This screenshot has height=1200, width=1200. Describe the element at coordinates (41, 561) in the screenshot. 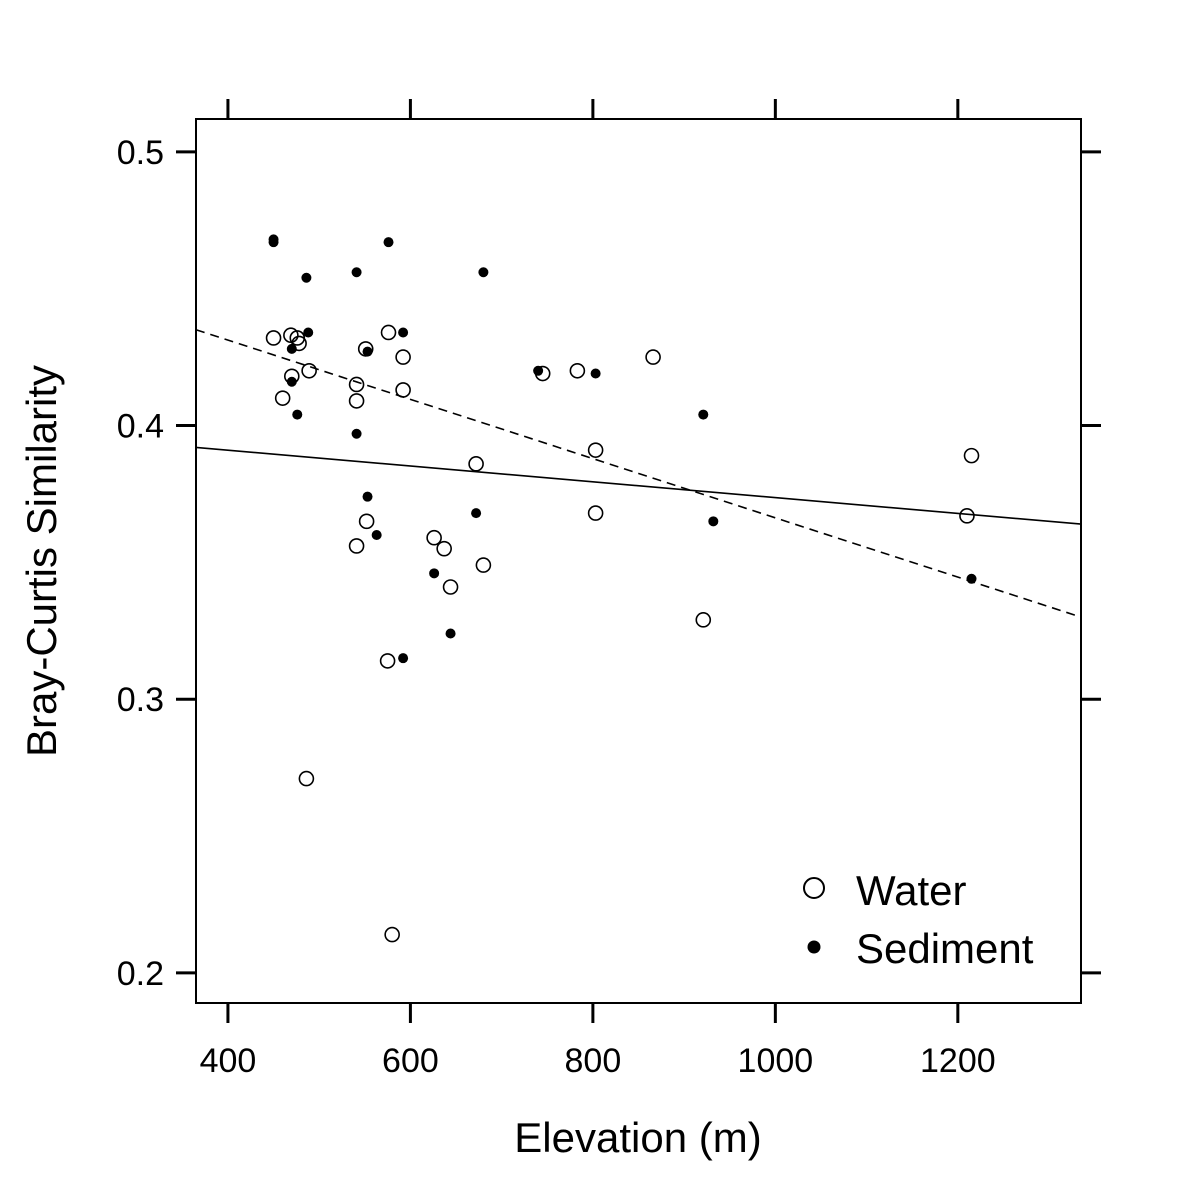

I see `y-axis-title: Bray-Curtis Similarity` at that location.